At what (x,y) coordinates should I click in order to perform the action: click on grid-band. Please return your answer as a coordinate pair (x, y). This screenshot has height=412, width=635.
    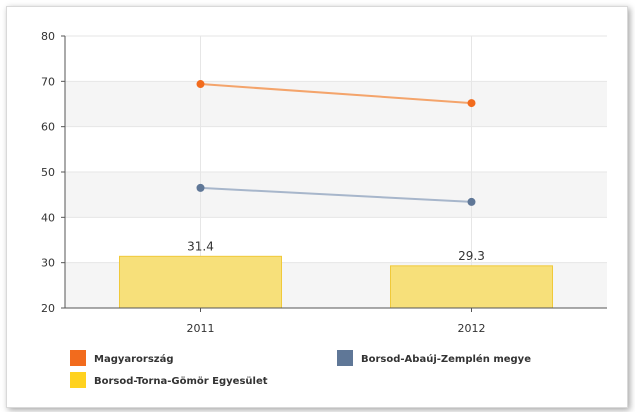
    Looking at the image, I should click on (336, 104).